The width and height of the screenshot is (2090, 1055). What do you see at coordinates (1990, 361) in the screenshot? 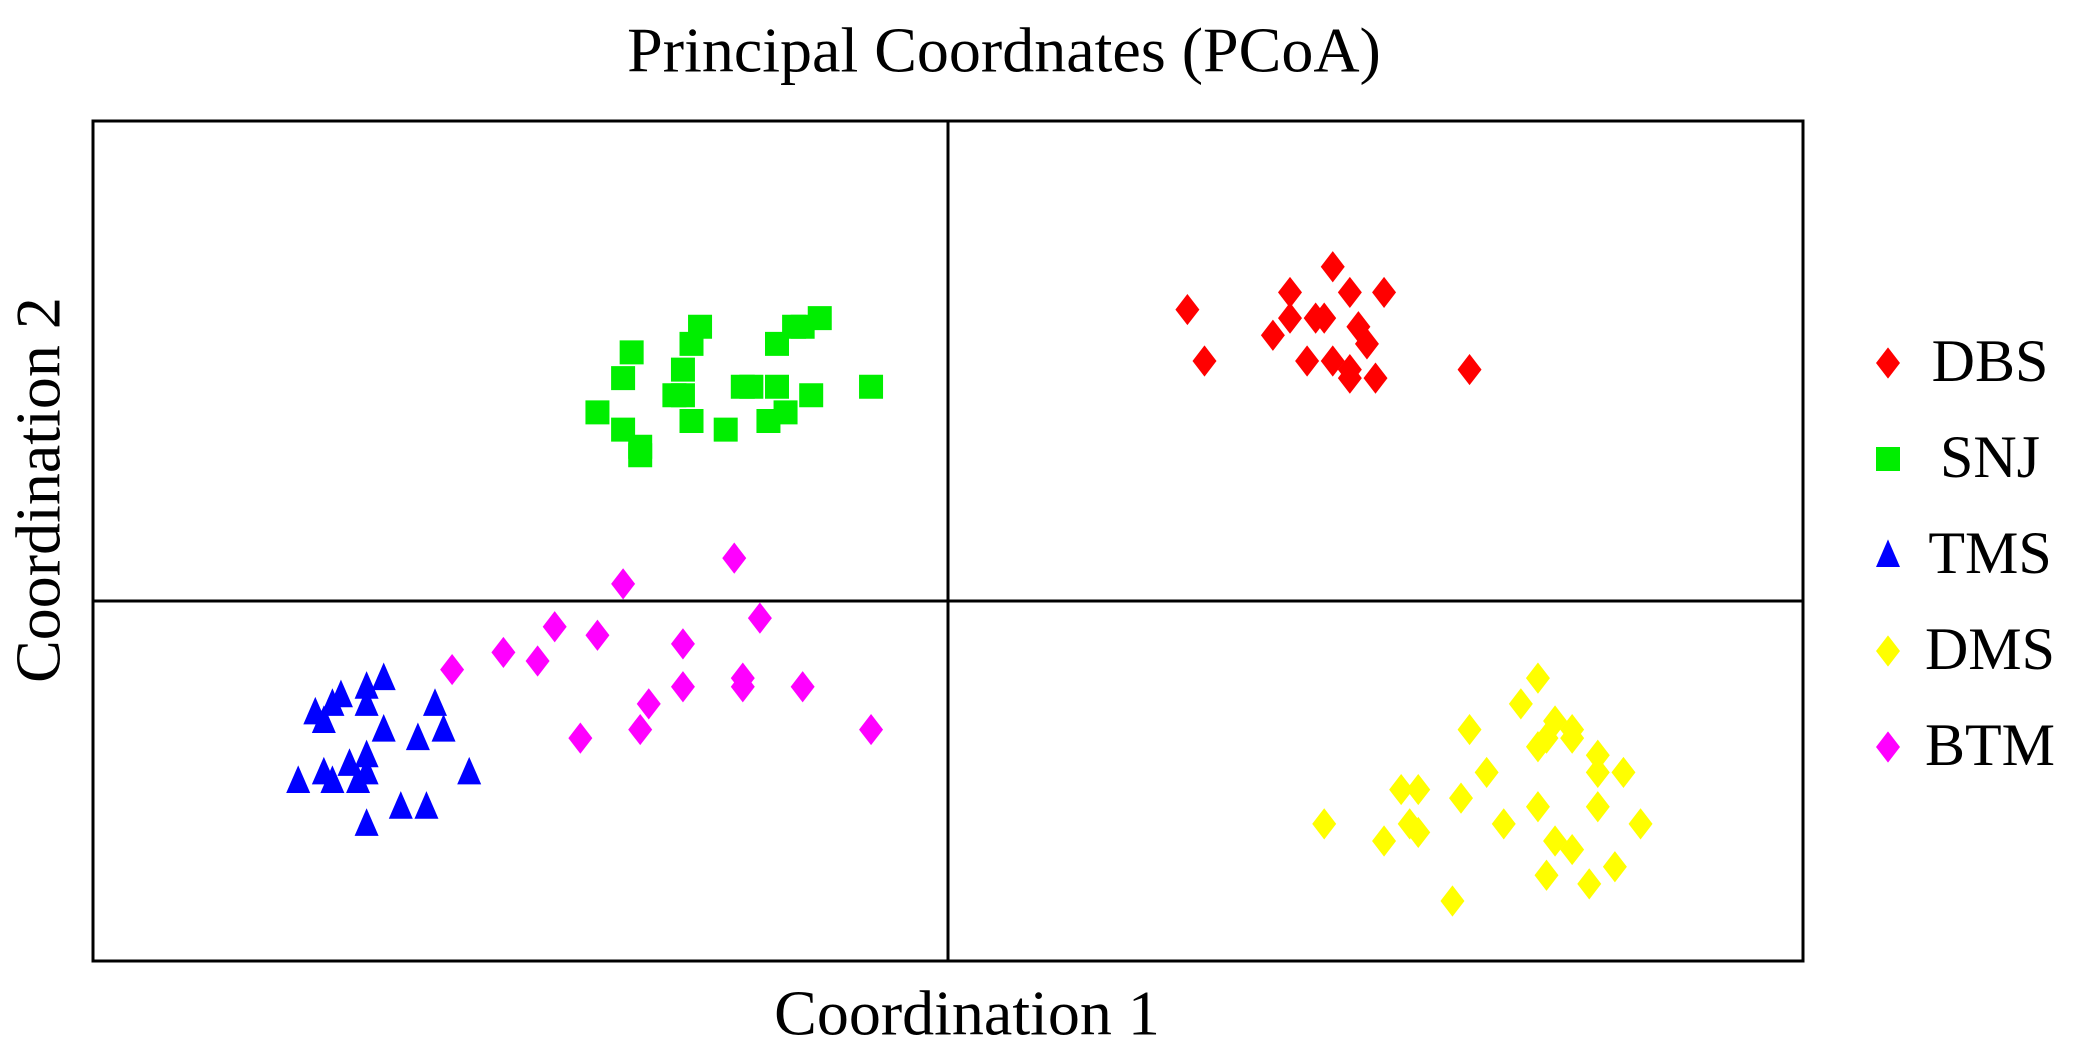
I see `legend-label: DBS` at bounding box center [1990, 361].